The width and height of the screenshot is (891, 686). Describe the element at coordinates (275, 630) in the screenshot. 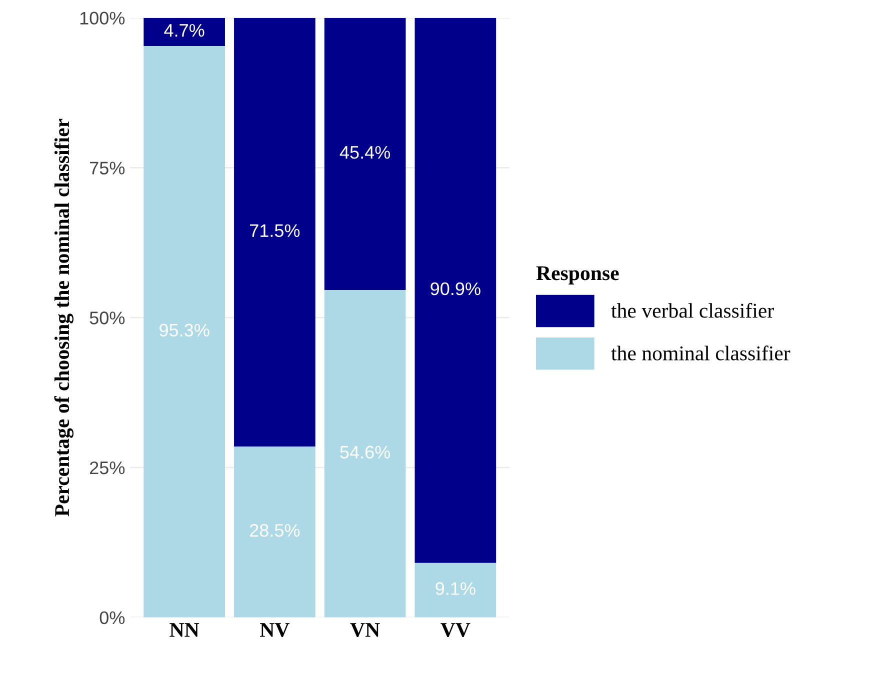

I see `x-tick-label: NV` at that location.